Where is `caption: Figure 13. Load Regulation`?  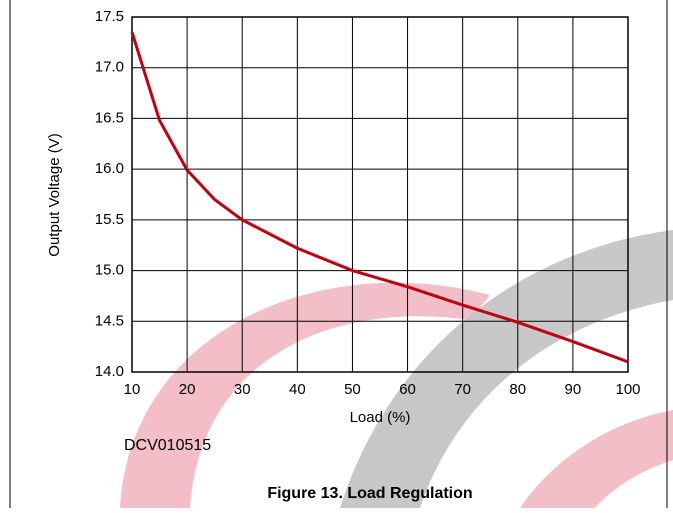 caption: Figure 13. Load Regulation is located at coordinates (369, 493).